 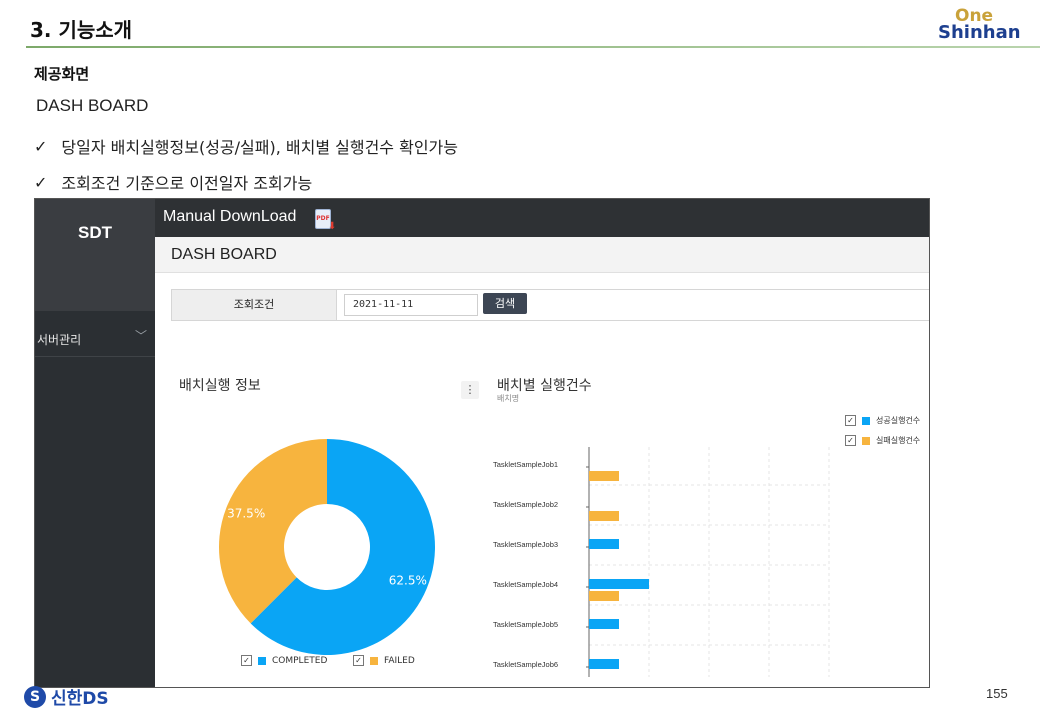 What do you see at coordinates (411, 305) in the screenshot?
I see `date-input: 2021-11-11` at bounding box center [411, 305].